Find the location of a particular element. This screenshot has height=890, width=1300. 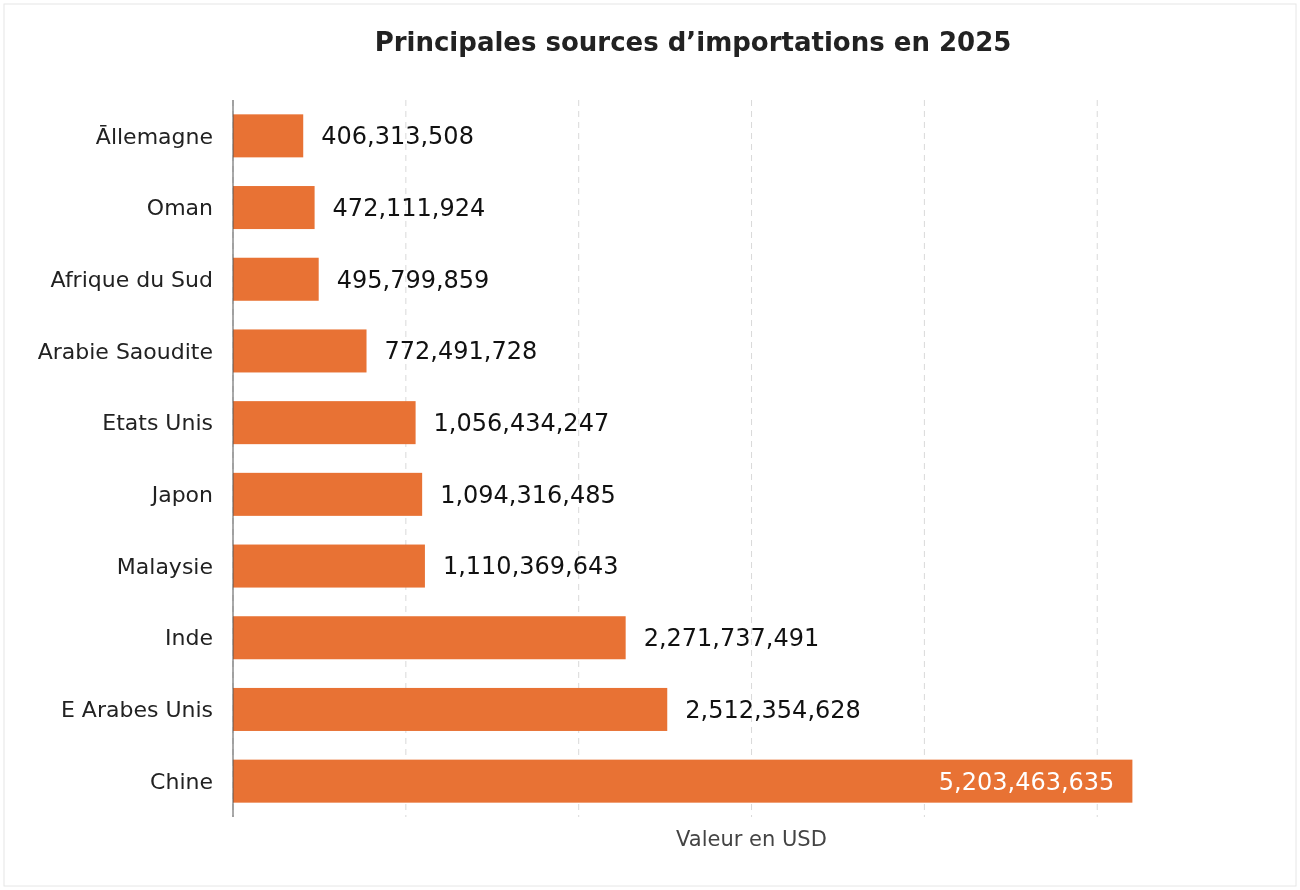

y-tick-label: Arabie Saoudite is located at coordinates (125, 351).